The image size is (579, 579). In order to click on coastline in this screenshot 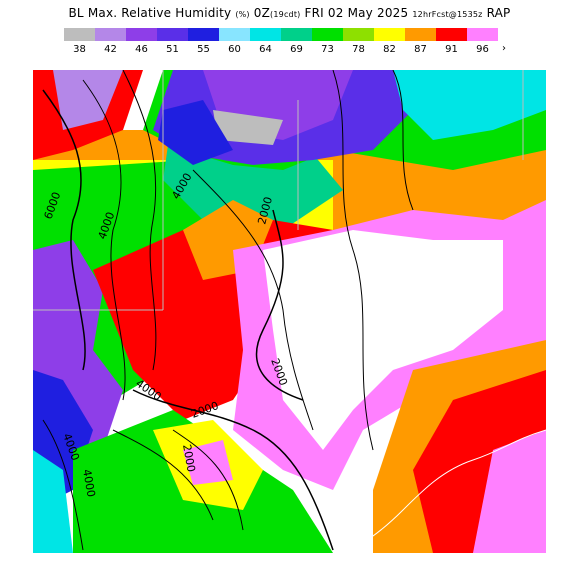, I will do `click(444, 491)`.